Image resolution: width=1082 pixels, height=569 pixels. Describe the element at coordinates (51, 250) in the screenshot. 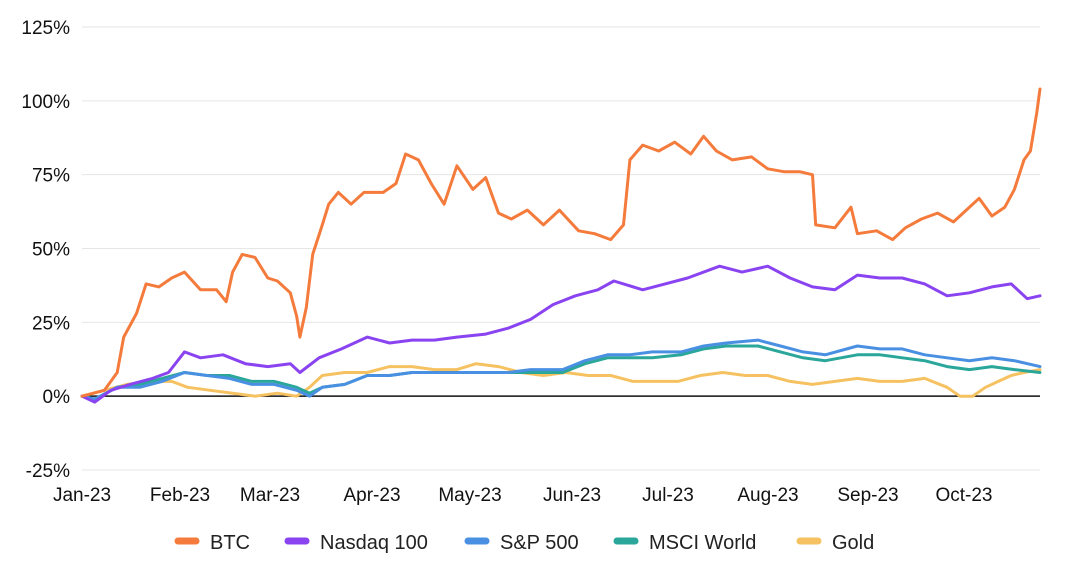

I see `y-tick-label: 50%` at that location.